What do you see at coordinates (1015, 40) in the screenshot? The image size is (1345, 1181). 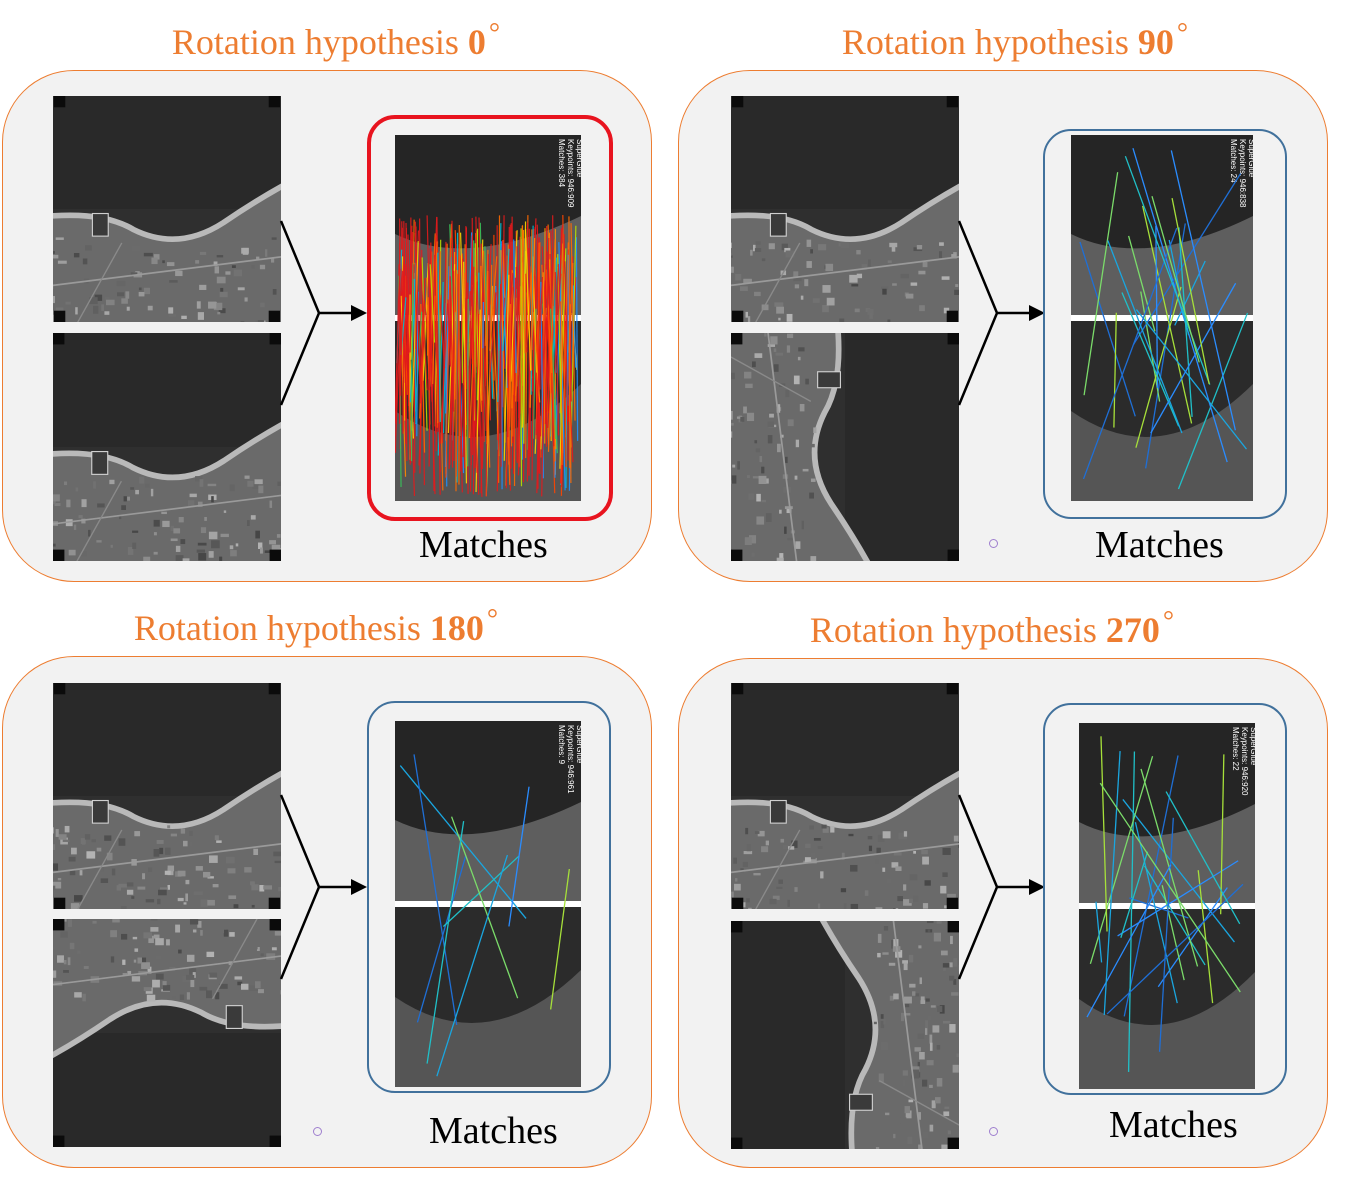 I see `title-90: Rotation hypothesis 90 °` at bounding box center [1015, 40].